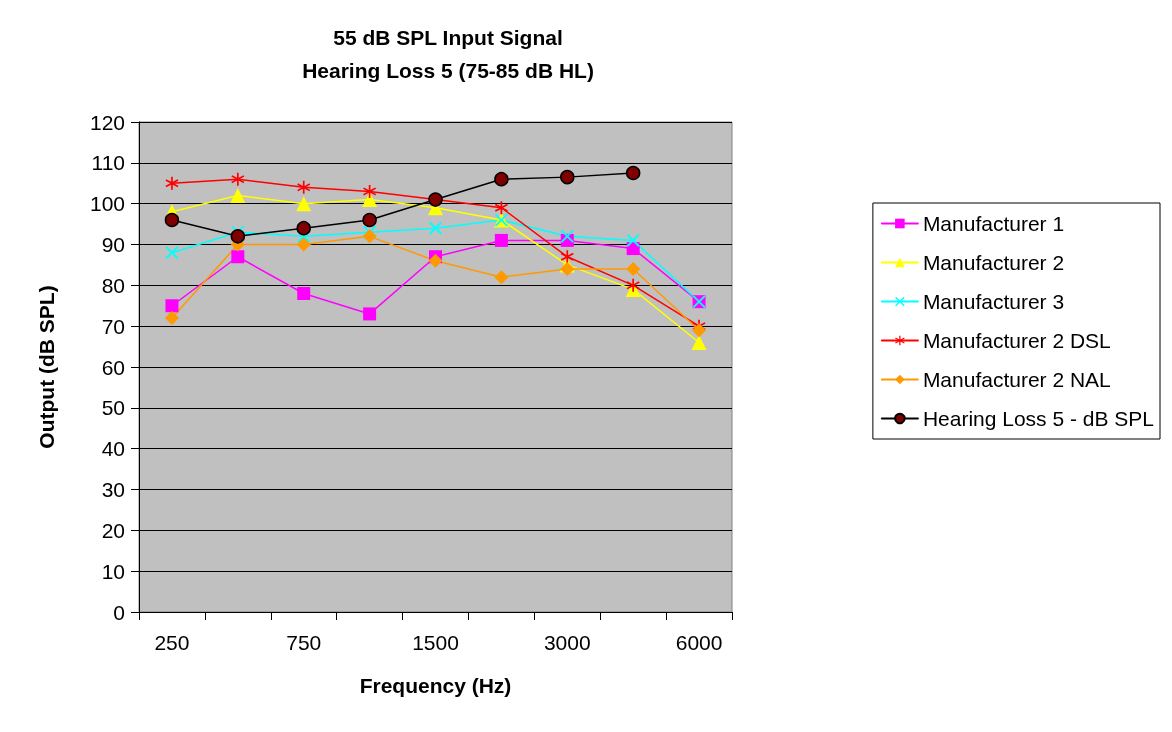 This screenshot has height=732, width=1172. Describe the element at coordinates (113, 285) in the screenshot. I see `y-tick-label: 80` at that location.